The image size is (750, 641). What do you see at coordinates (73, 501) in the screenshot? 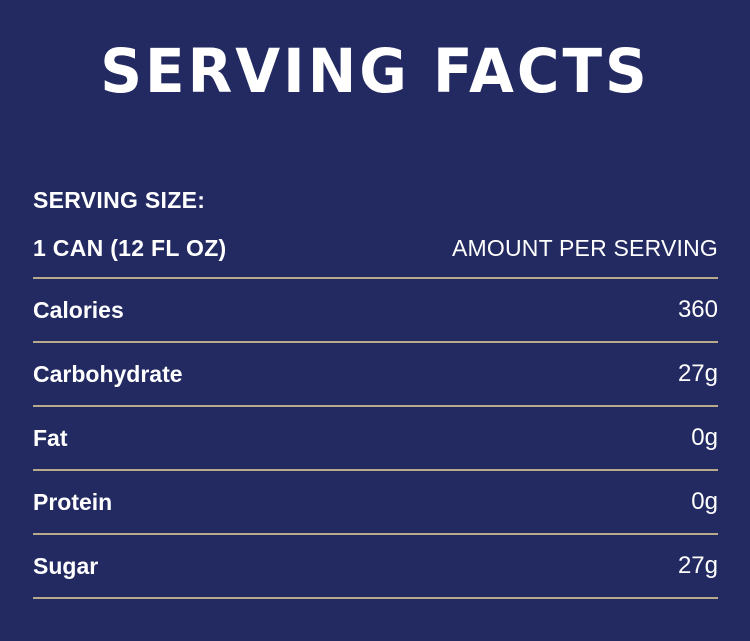
I see `nutrient-name: Protein` at bounding box center [73, 501].